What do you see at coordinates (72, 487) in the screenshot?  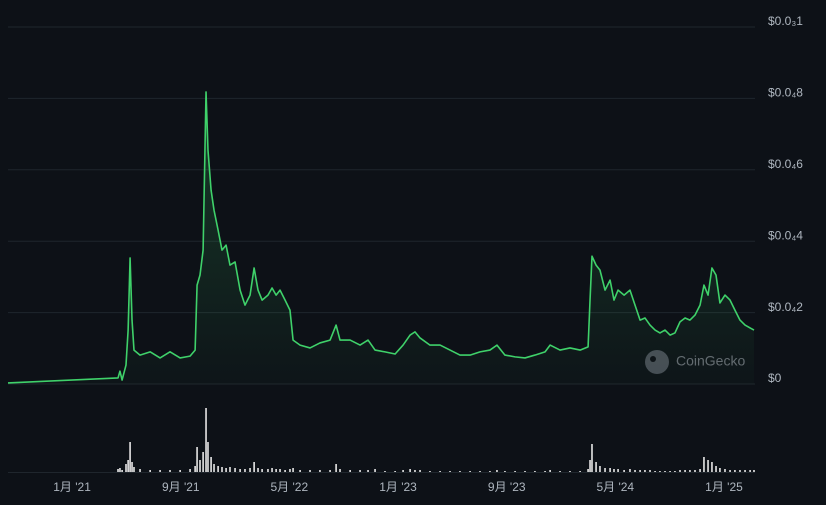 I see `x-tick-label: 1月 '21` at bounding box center [72, 487].